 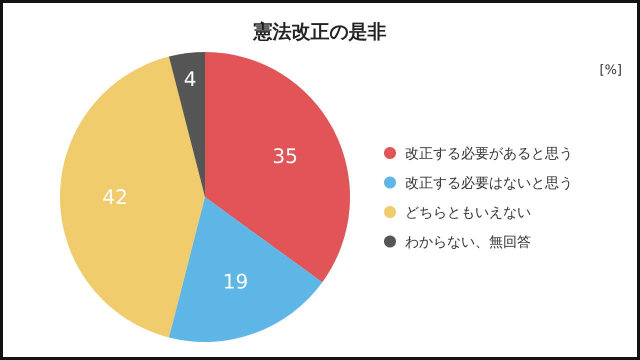 I want to click on legend-label: 改正する必要があると思う, so click(x=489, y=154).